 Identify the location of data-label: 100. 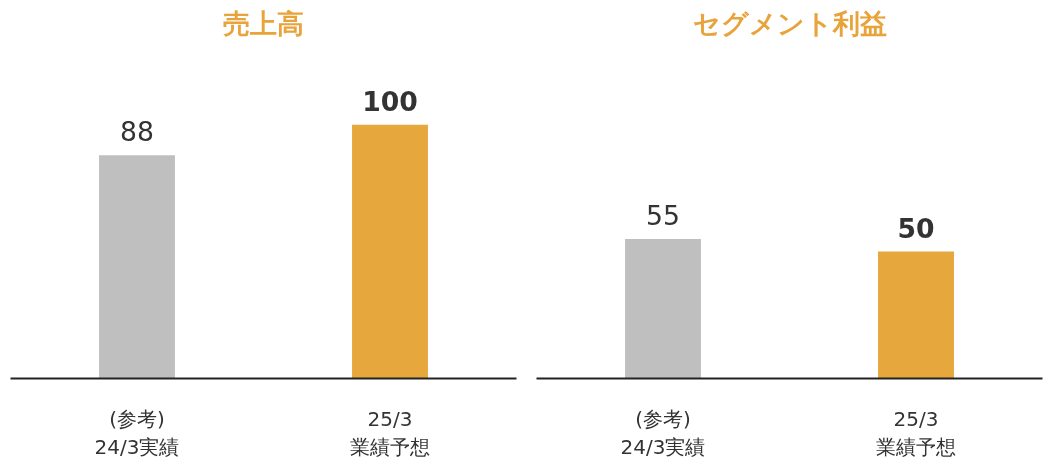
(390, 101).